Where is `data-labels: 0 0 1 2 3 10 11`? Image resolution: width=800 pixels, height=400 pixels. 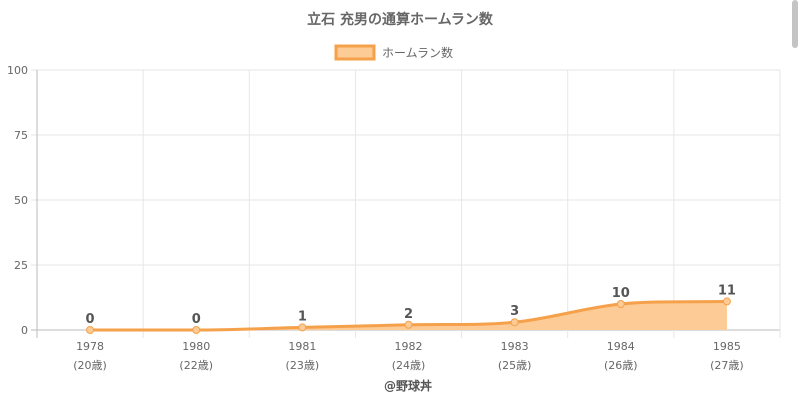
data-labels: 0 0 1 2 3 10 11 is located at coordinates (411, 305).